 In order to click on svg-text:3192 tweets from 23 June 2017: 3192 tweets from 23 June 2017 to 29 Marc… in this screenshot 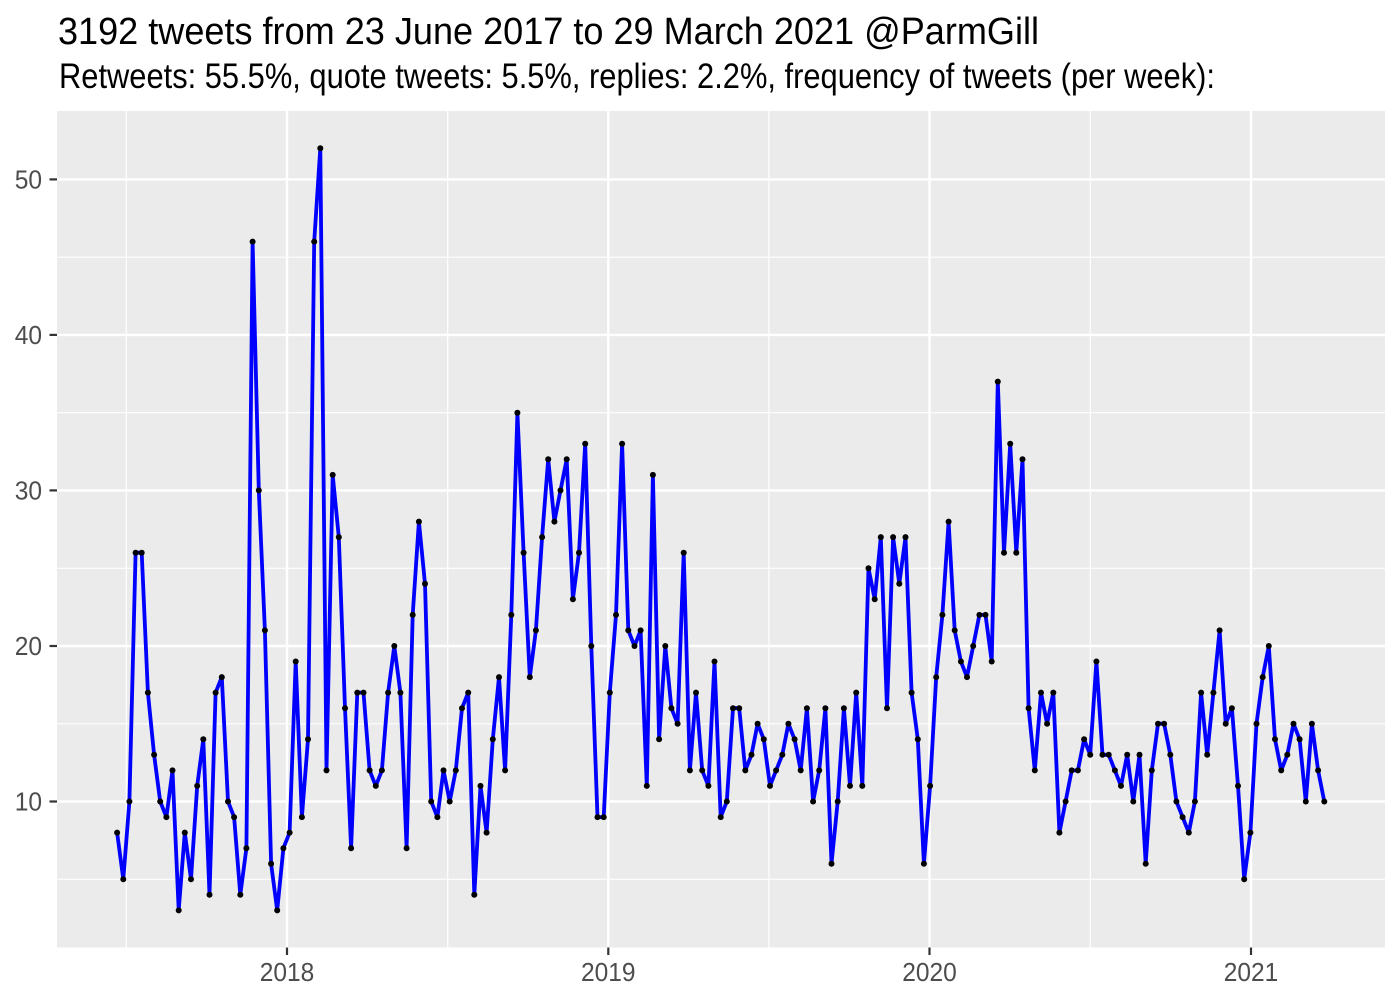, I will do `click(548, 32)`.